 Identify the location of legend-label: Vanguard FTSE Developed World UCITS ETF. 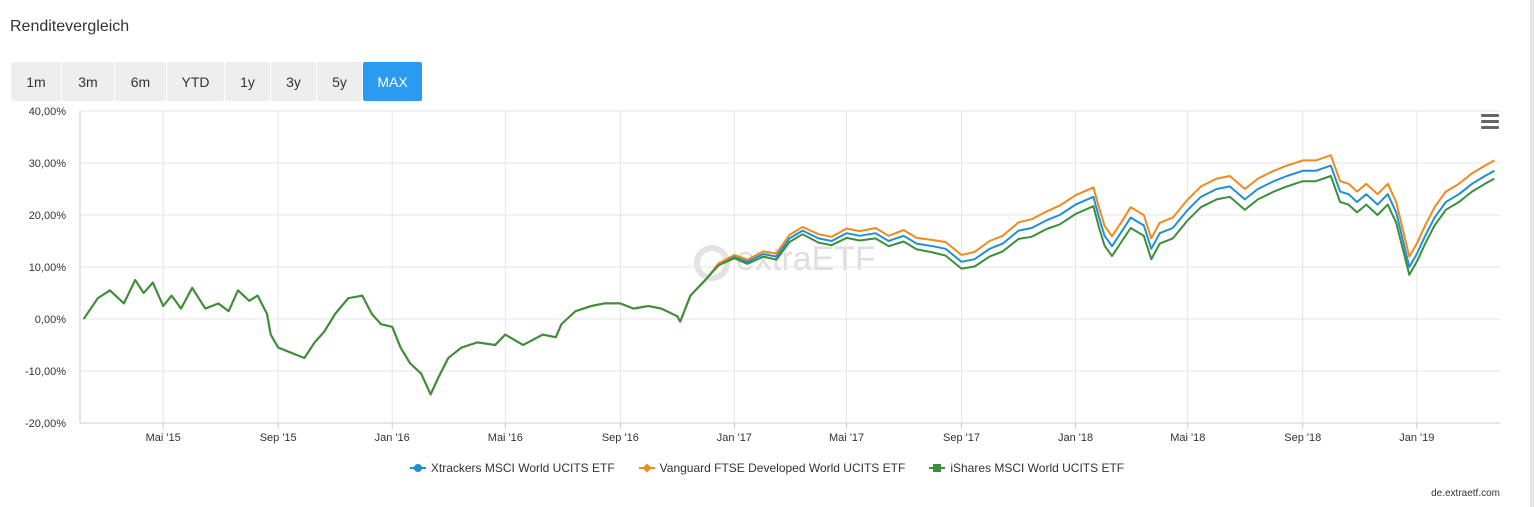
(782, 468).